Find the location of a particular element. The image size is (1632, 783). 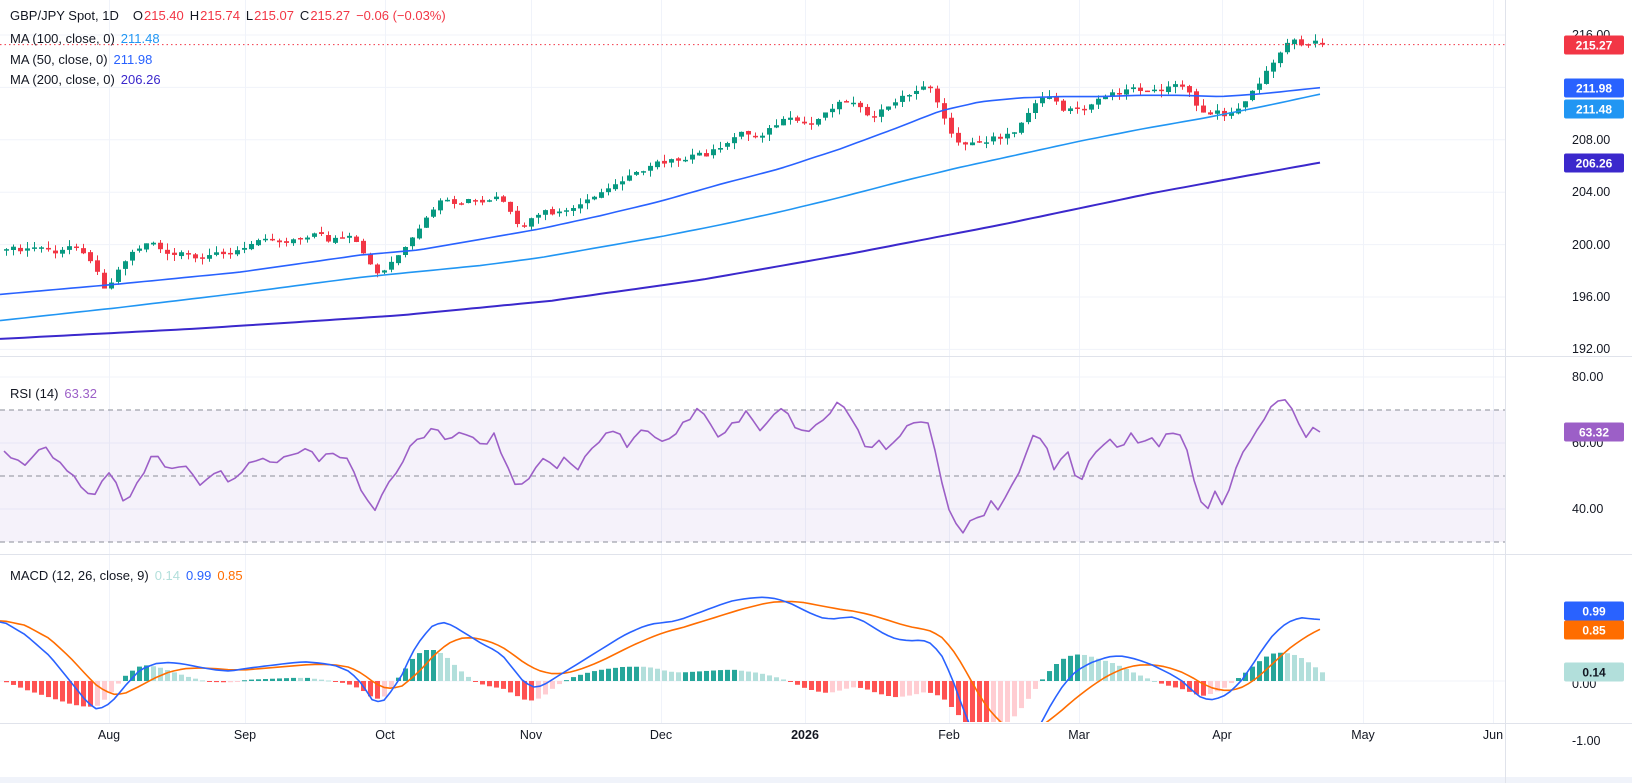

price-scale-border is located at coordinates (1505, 391).